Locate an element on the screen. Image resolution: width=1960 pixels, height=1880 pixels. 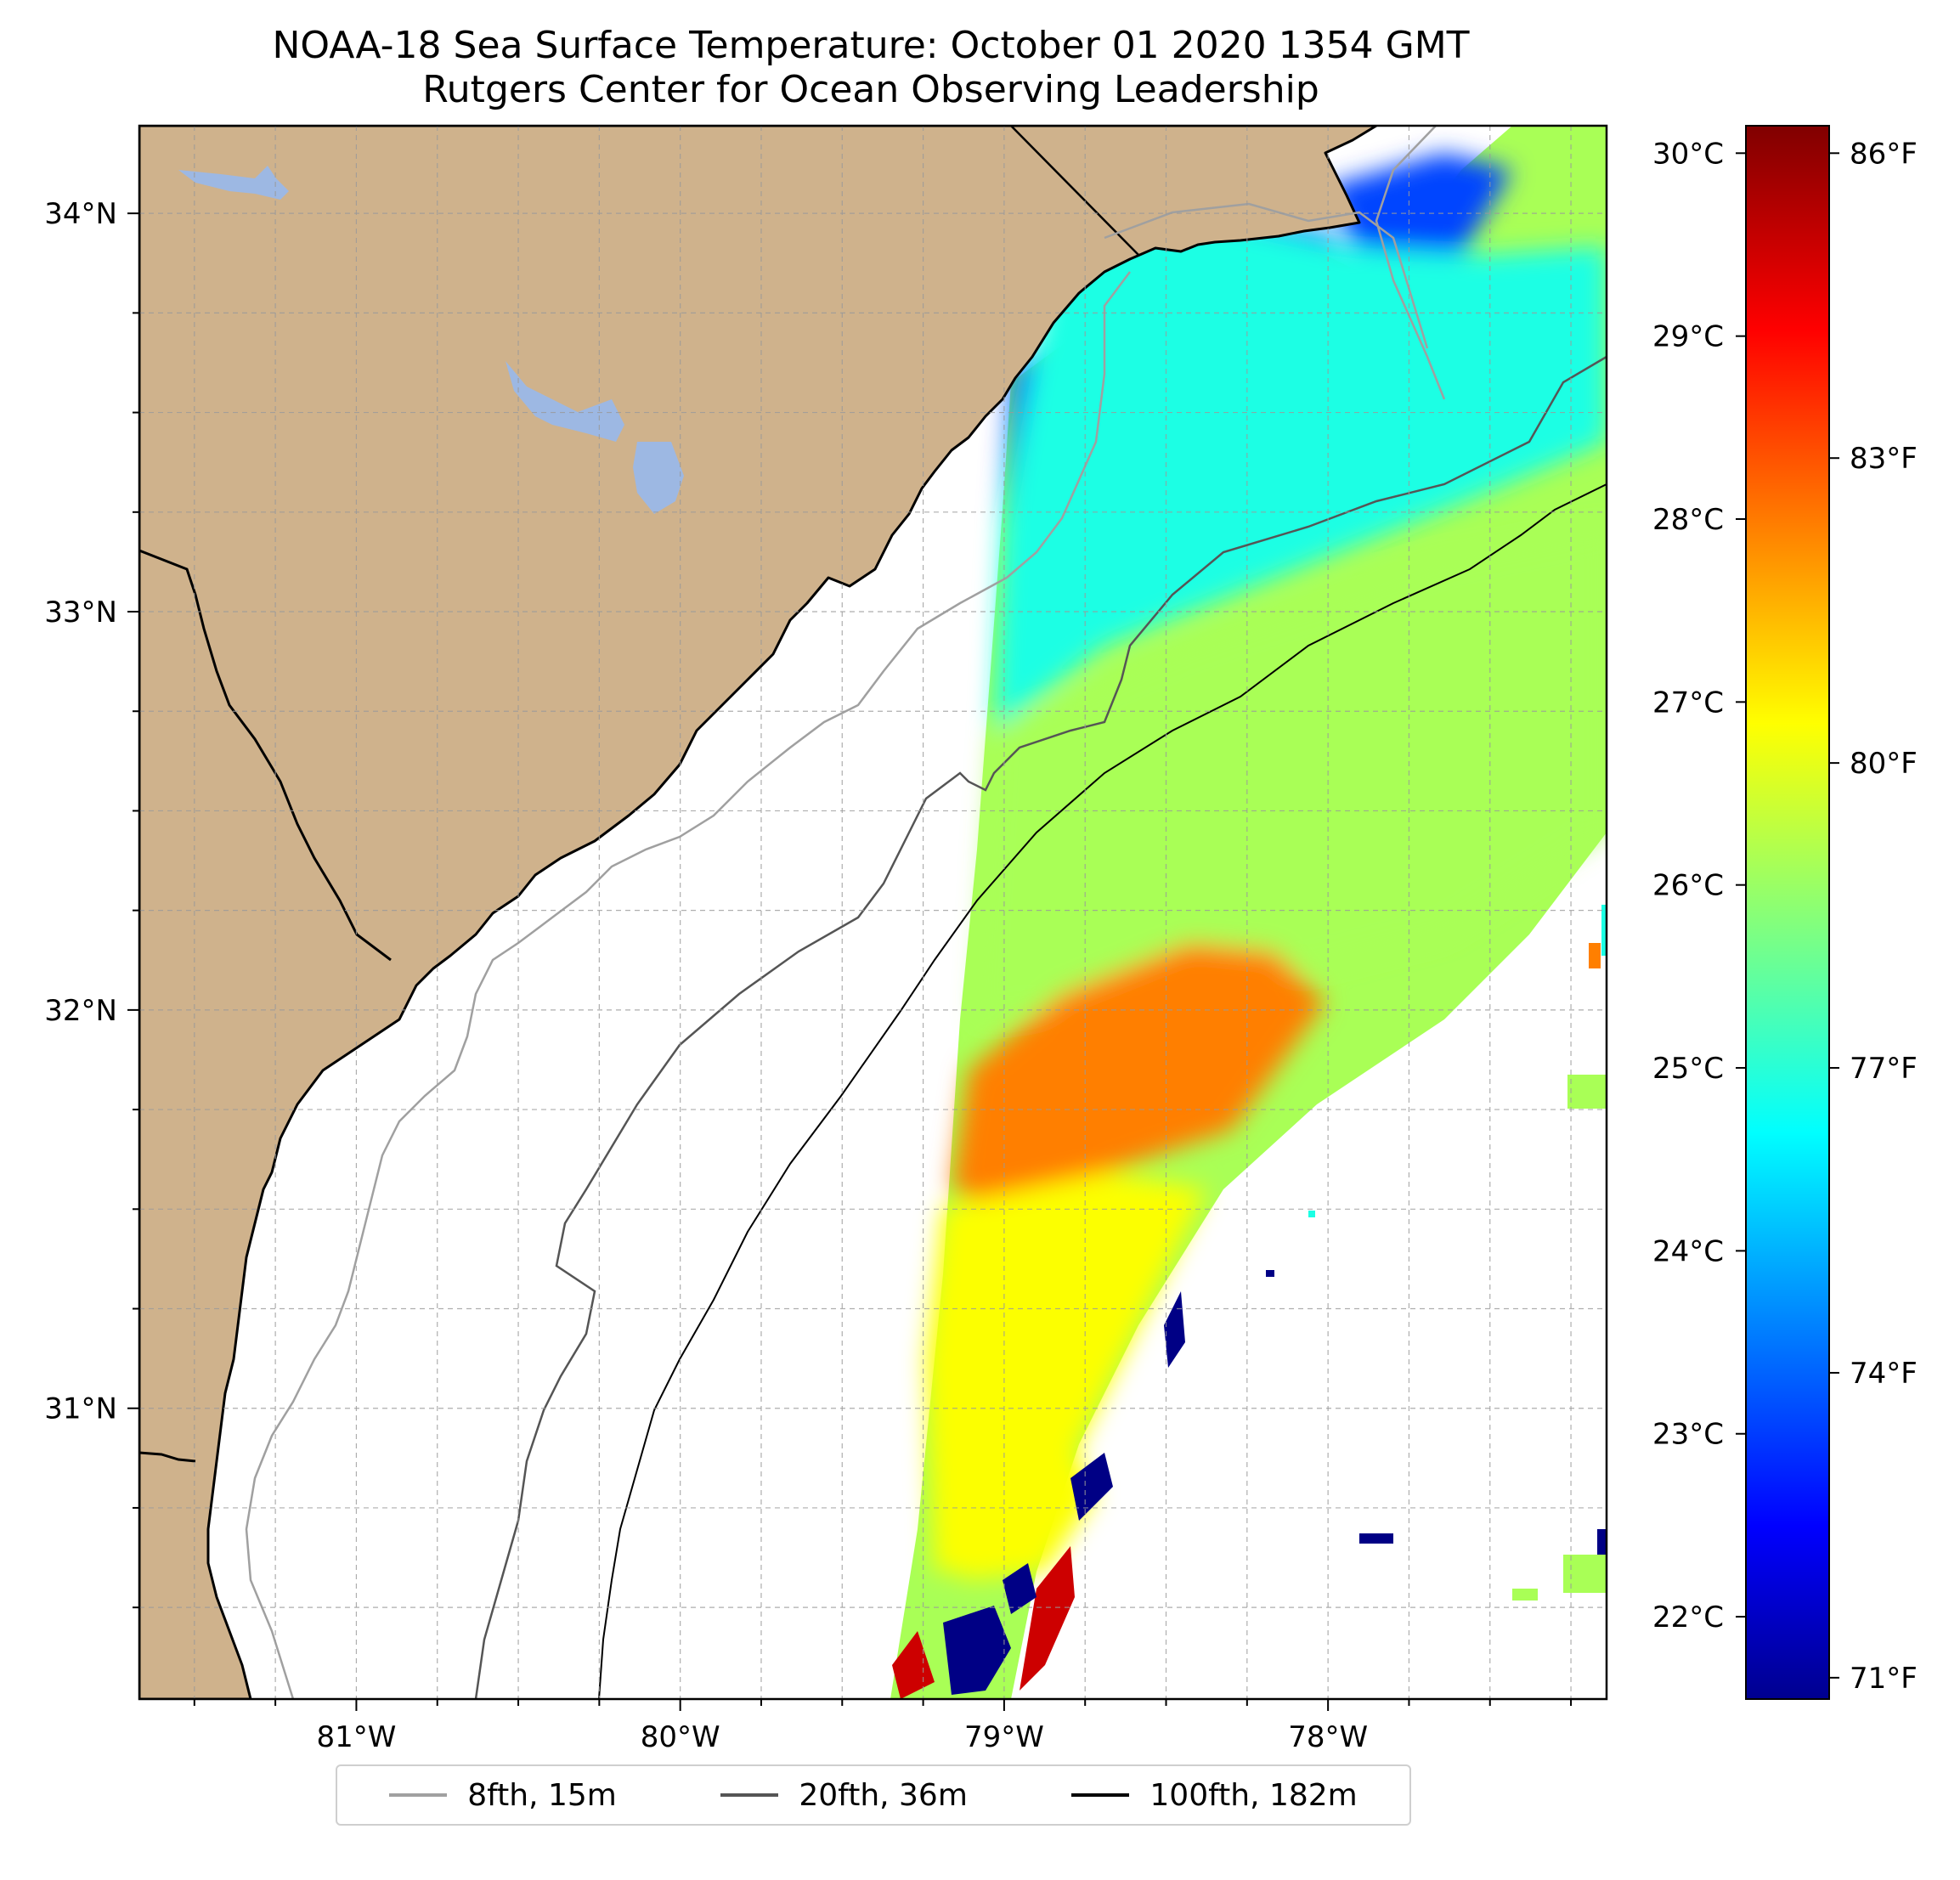
celsius-tick-label: 24°C is located at coordinates (1688, 1251).